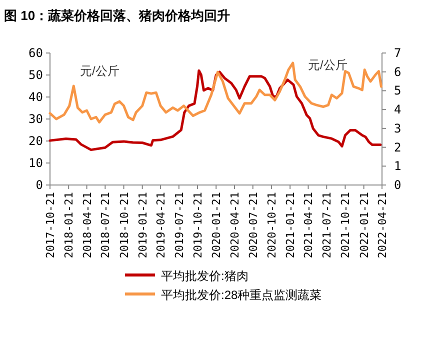  I want to click on x-tick-label: 2022-01-21, so click(364, 225).